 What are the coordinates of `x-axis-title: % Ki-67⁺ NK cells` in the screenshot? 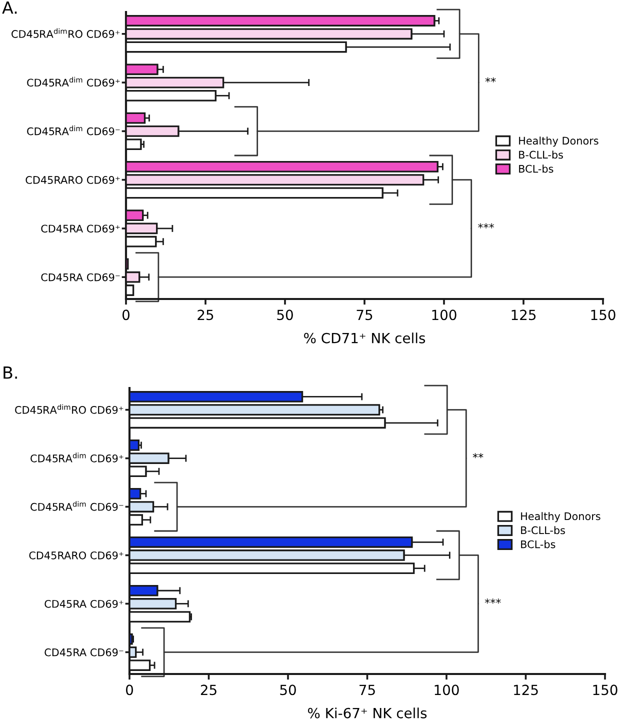 It's located at (367, 713).